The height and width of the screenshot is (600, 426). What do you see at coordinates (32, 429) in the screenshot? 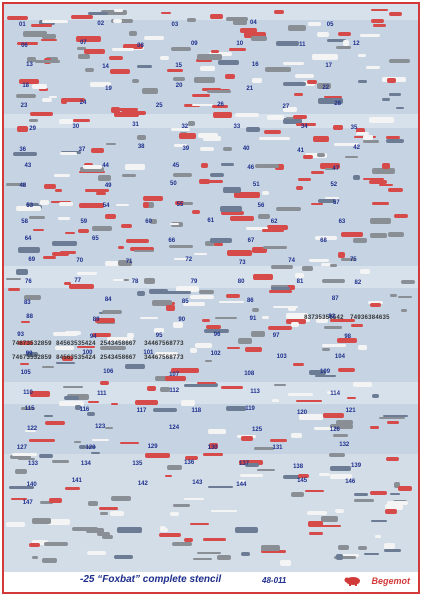
I see `decal-number-label: 122` at bounding box center [32, 429].